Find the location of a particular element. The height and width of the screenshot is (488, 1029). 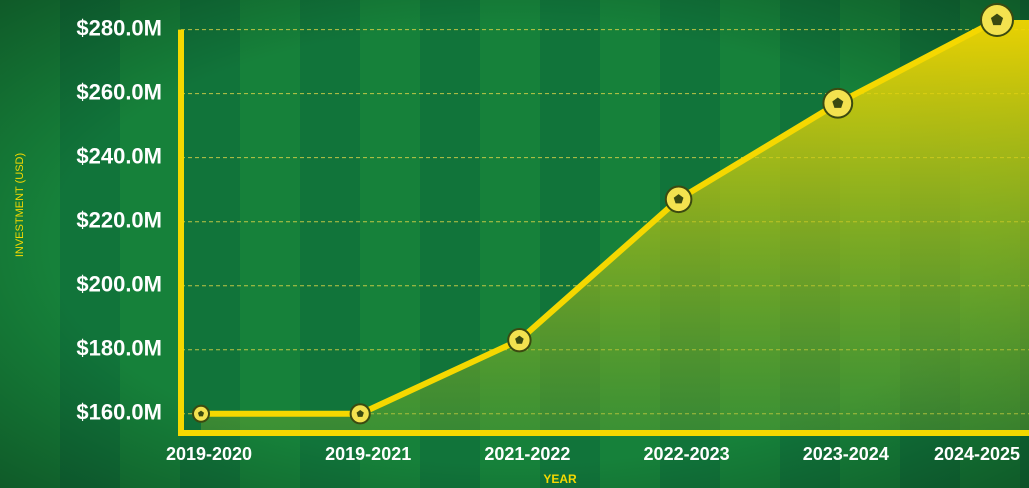

y-tick-label: $260.0M is located at coordinates (119, 91).